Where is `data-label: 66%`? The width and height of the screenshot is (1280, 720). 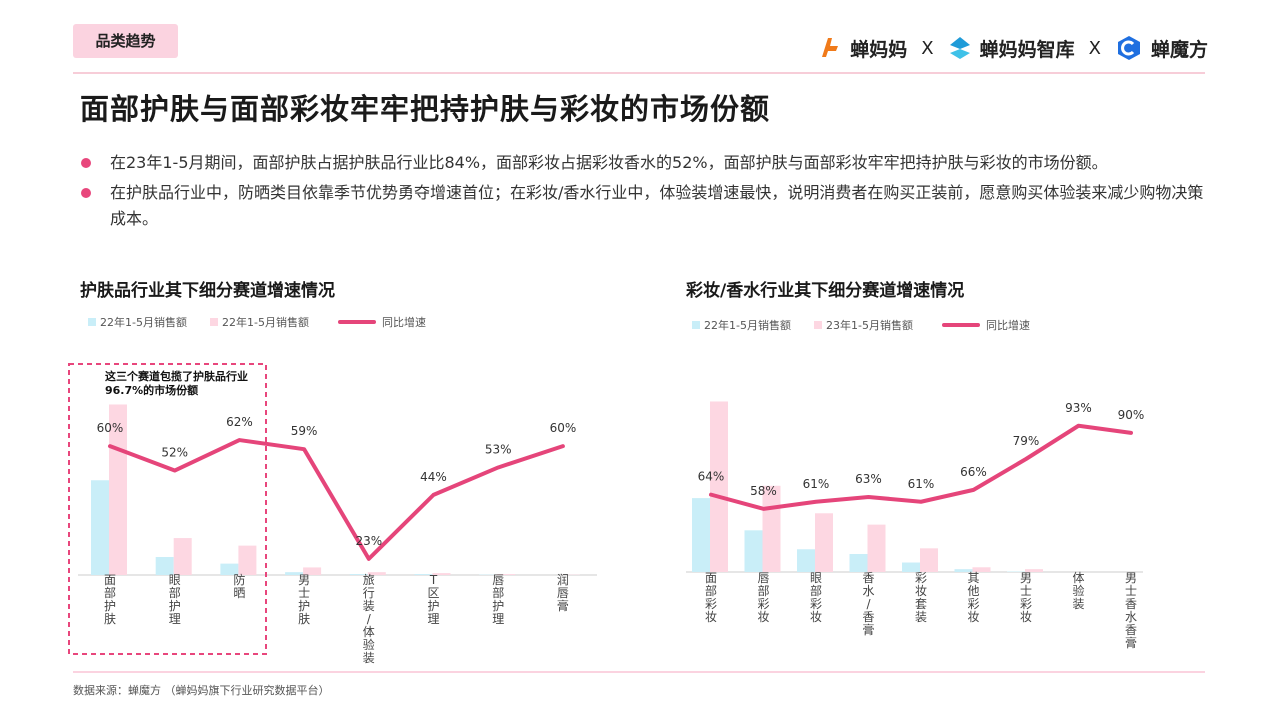 data-label: 66% is located at coordinates (973, 472).